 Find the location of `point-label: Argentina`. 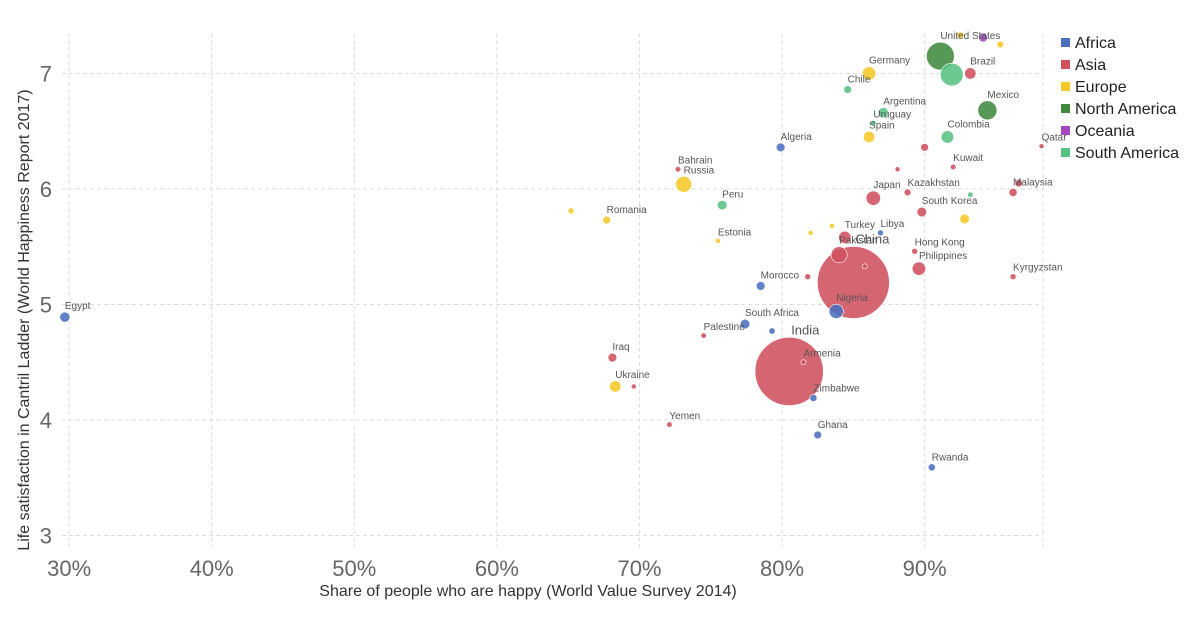

point-label: Argentina is located at coordinates (904, 102).